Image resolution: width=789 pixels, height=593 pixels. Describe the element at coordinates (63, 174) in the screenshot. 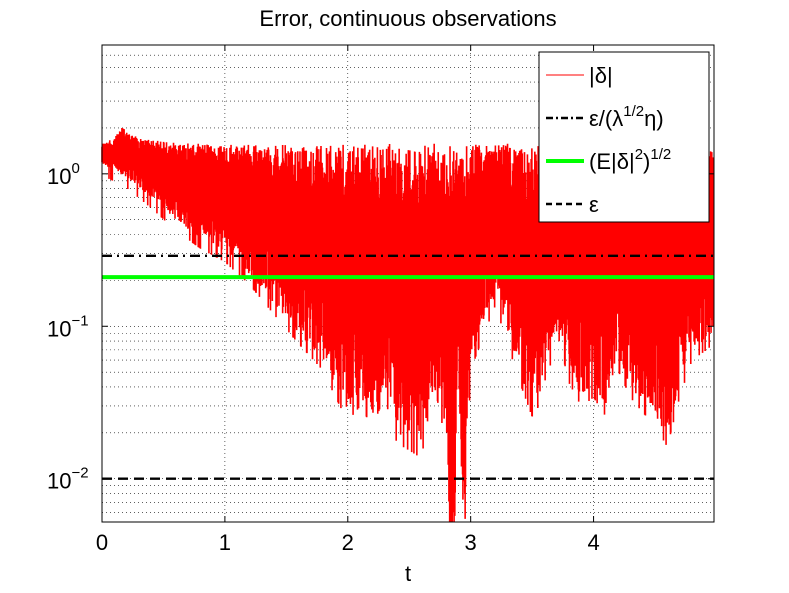

I see `y-tick-label: 10⁰` at that location.